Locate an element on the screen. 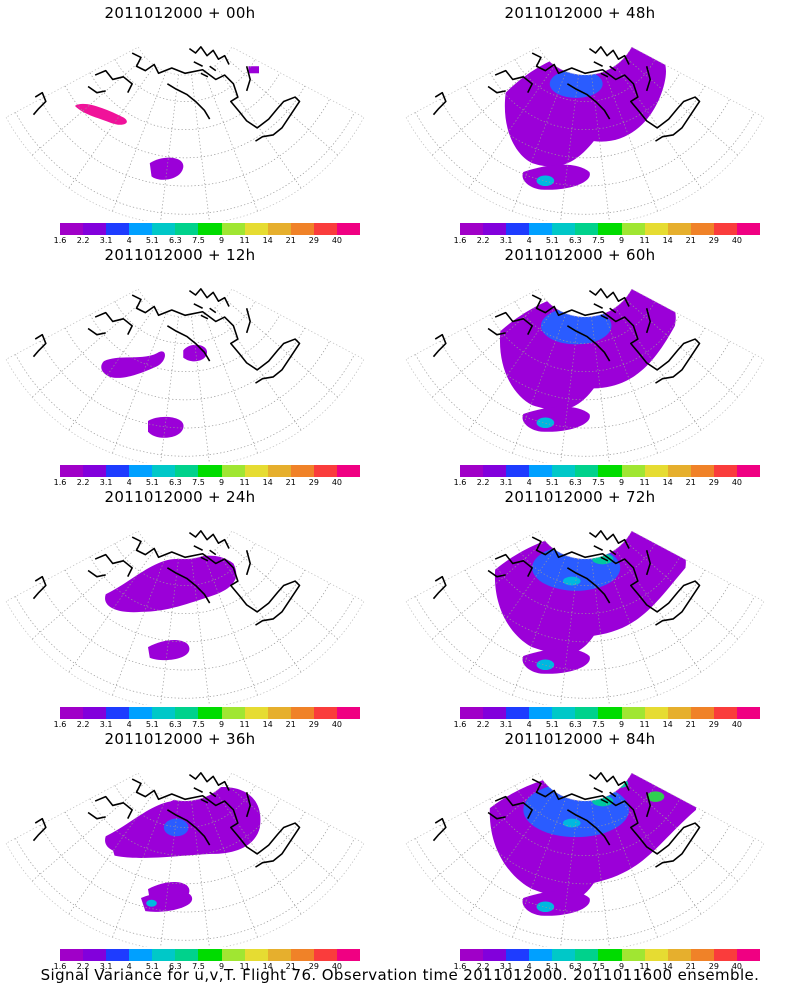 This screenshot has height=1000, width=800. panel-title: 2011012000 + 60h is located at coordinates (580, 255).